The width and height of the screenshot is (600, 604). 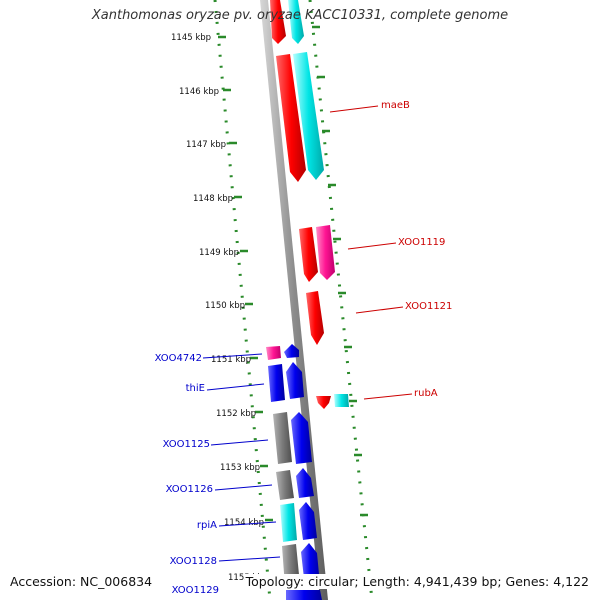 What do you see at coordinates (416, 249) in the screenshot?
I see `gene-labels-right: maeB XOO1119 XOO1121 rubA` at bounding box center [416, 249].